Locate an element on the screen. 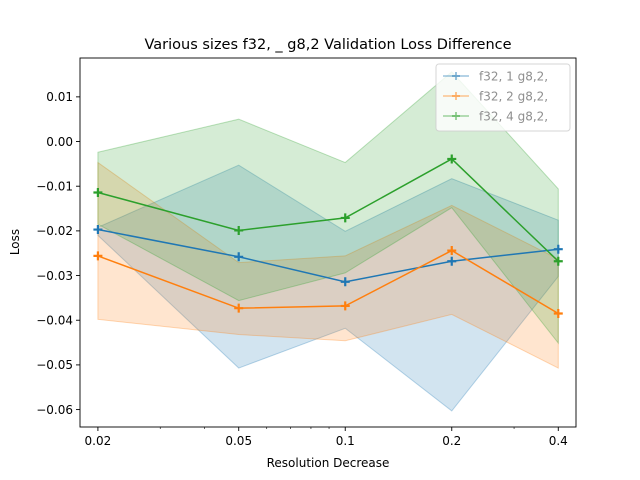 This screenshot has height=480, width=640. x-tick-label: 0.1 is located at coordinates (345, 441).